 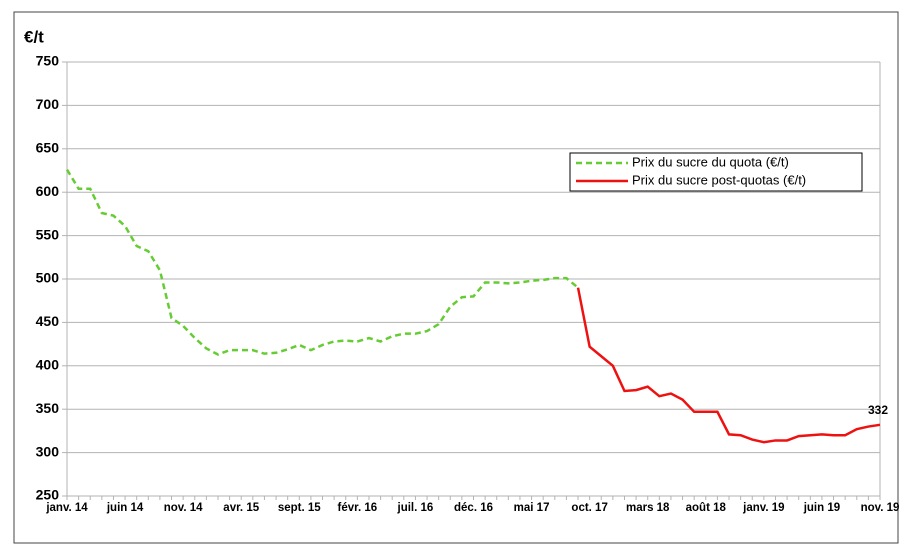 I want to click on data-label: 332, so click(x=878, y=410).